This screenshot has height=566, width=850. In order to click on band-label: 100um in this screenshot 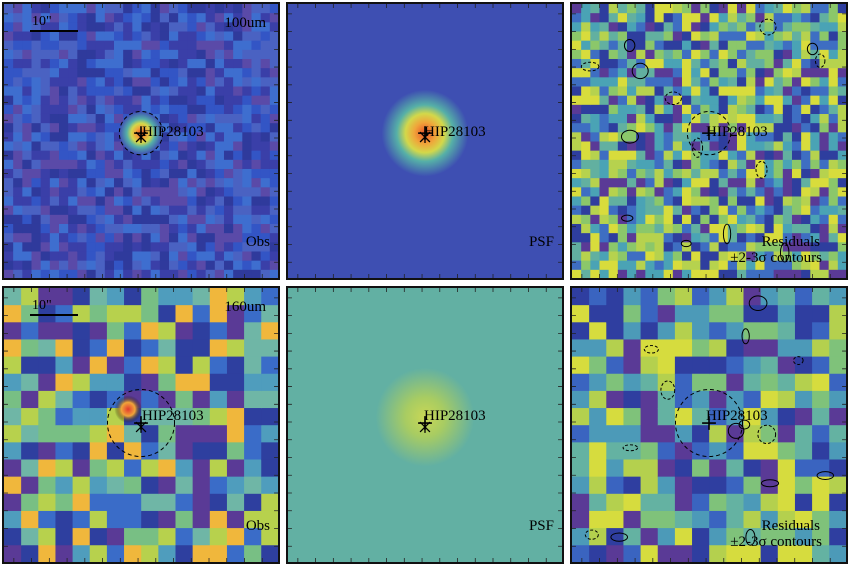, I will do `click(245, 23)`.